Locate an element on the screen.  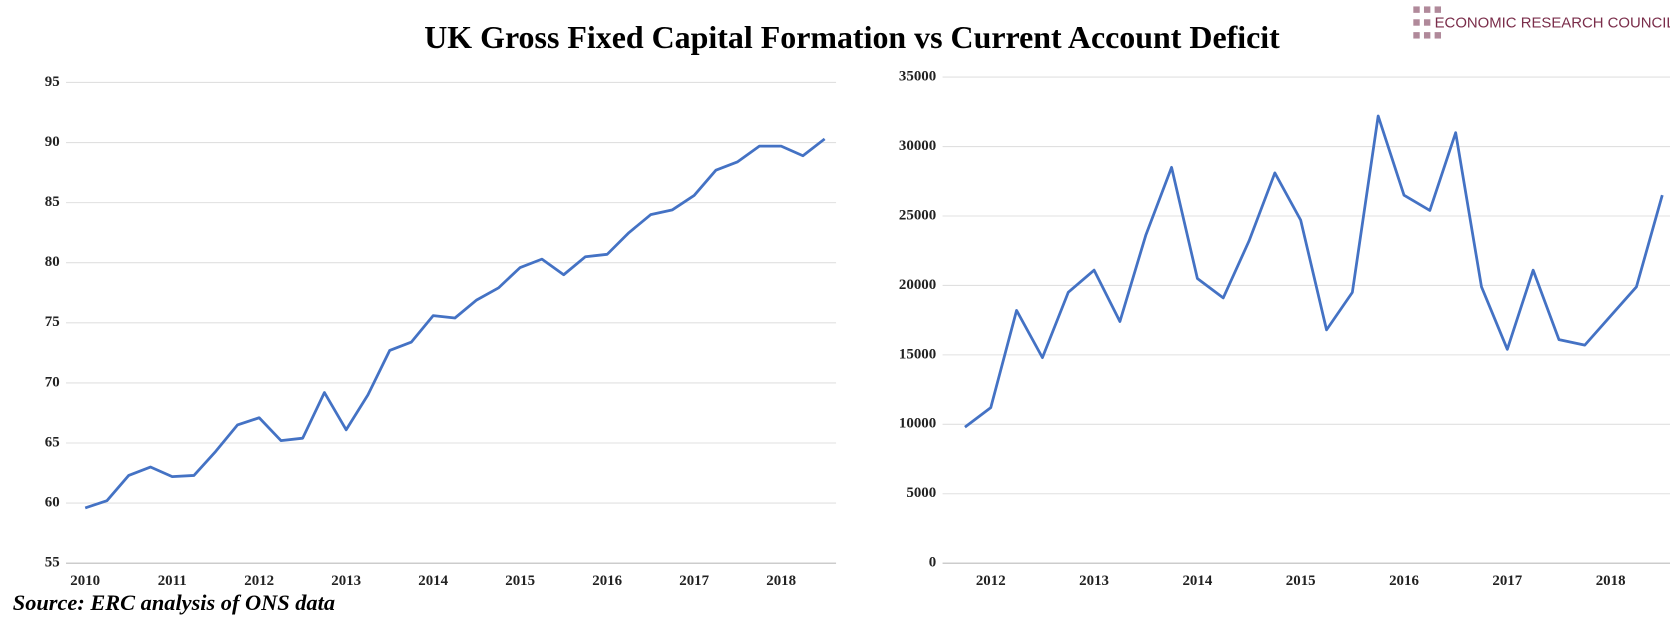
source-note: Source: ERC analysis of ONS data is located at coordinates (174, 602).